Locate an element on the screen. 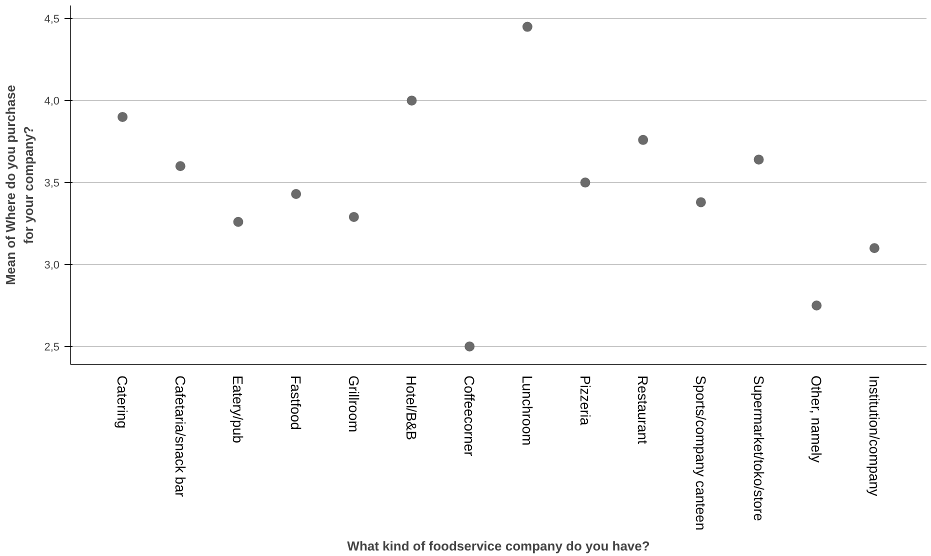 The width and height of the screenshot is (931, 556). x-axis-title: What kind of foodservice company do you have? is located at coordinates (498, 546).